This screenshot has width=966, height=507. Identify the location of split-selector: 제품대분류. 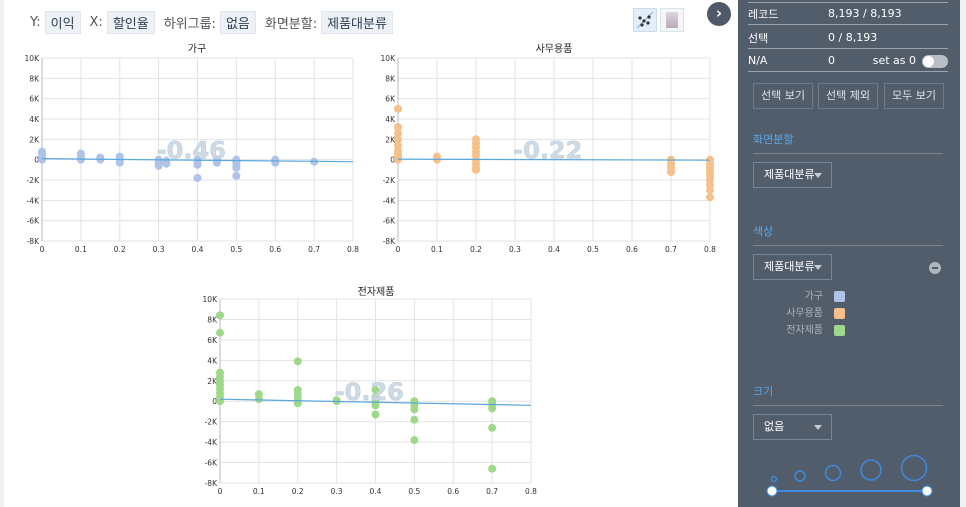
(357, 22).